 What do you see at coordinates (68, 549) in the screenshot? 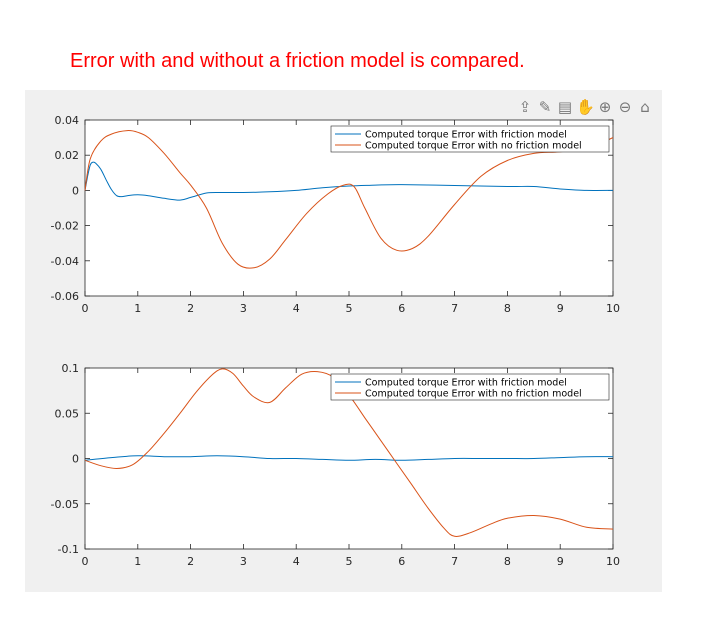
I see `y-tick-label: -0.1` at bounding box center [68, 549].